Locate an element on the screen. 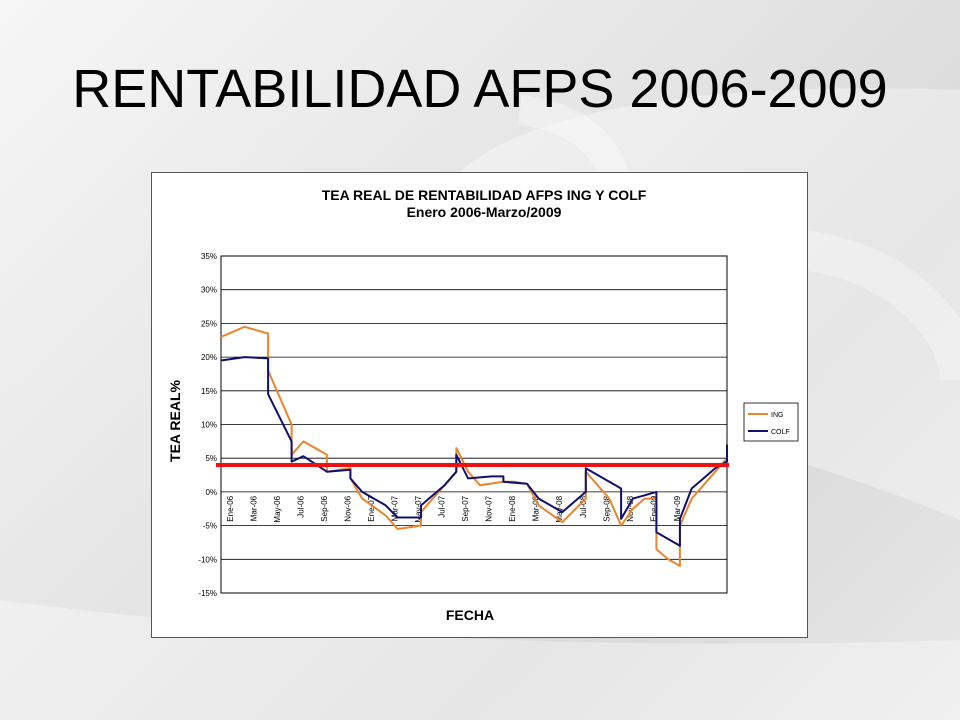  y-tick-label: 20% is located at coordinates (209, 357).